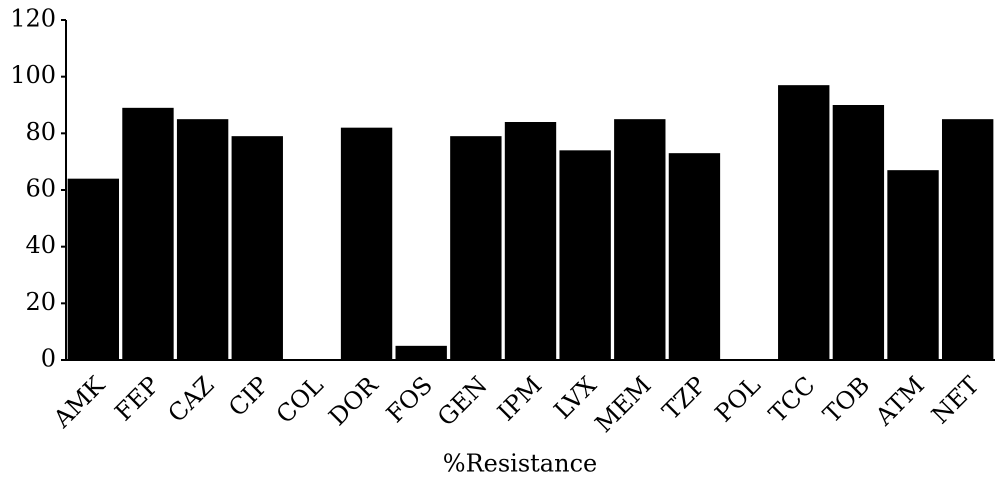 This screenshot has height=485, width=1000. I want to click on y-tick-label: 100, so click(33, 75).